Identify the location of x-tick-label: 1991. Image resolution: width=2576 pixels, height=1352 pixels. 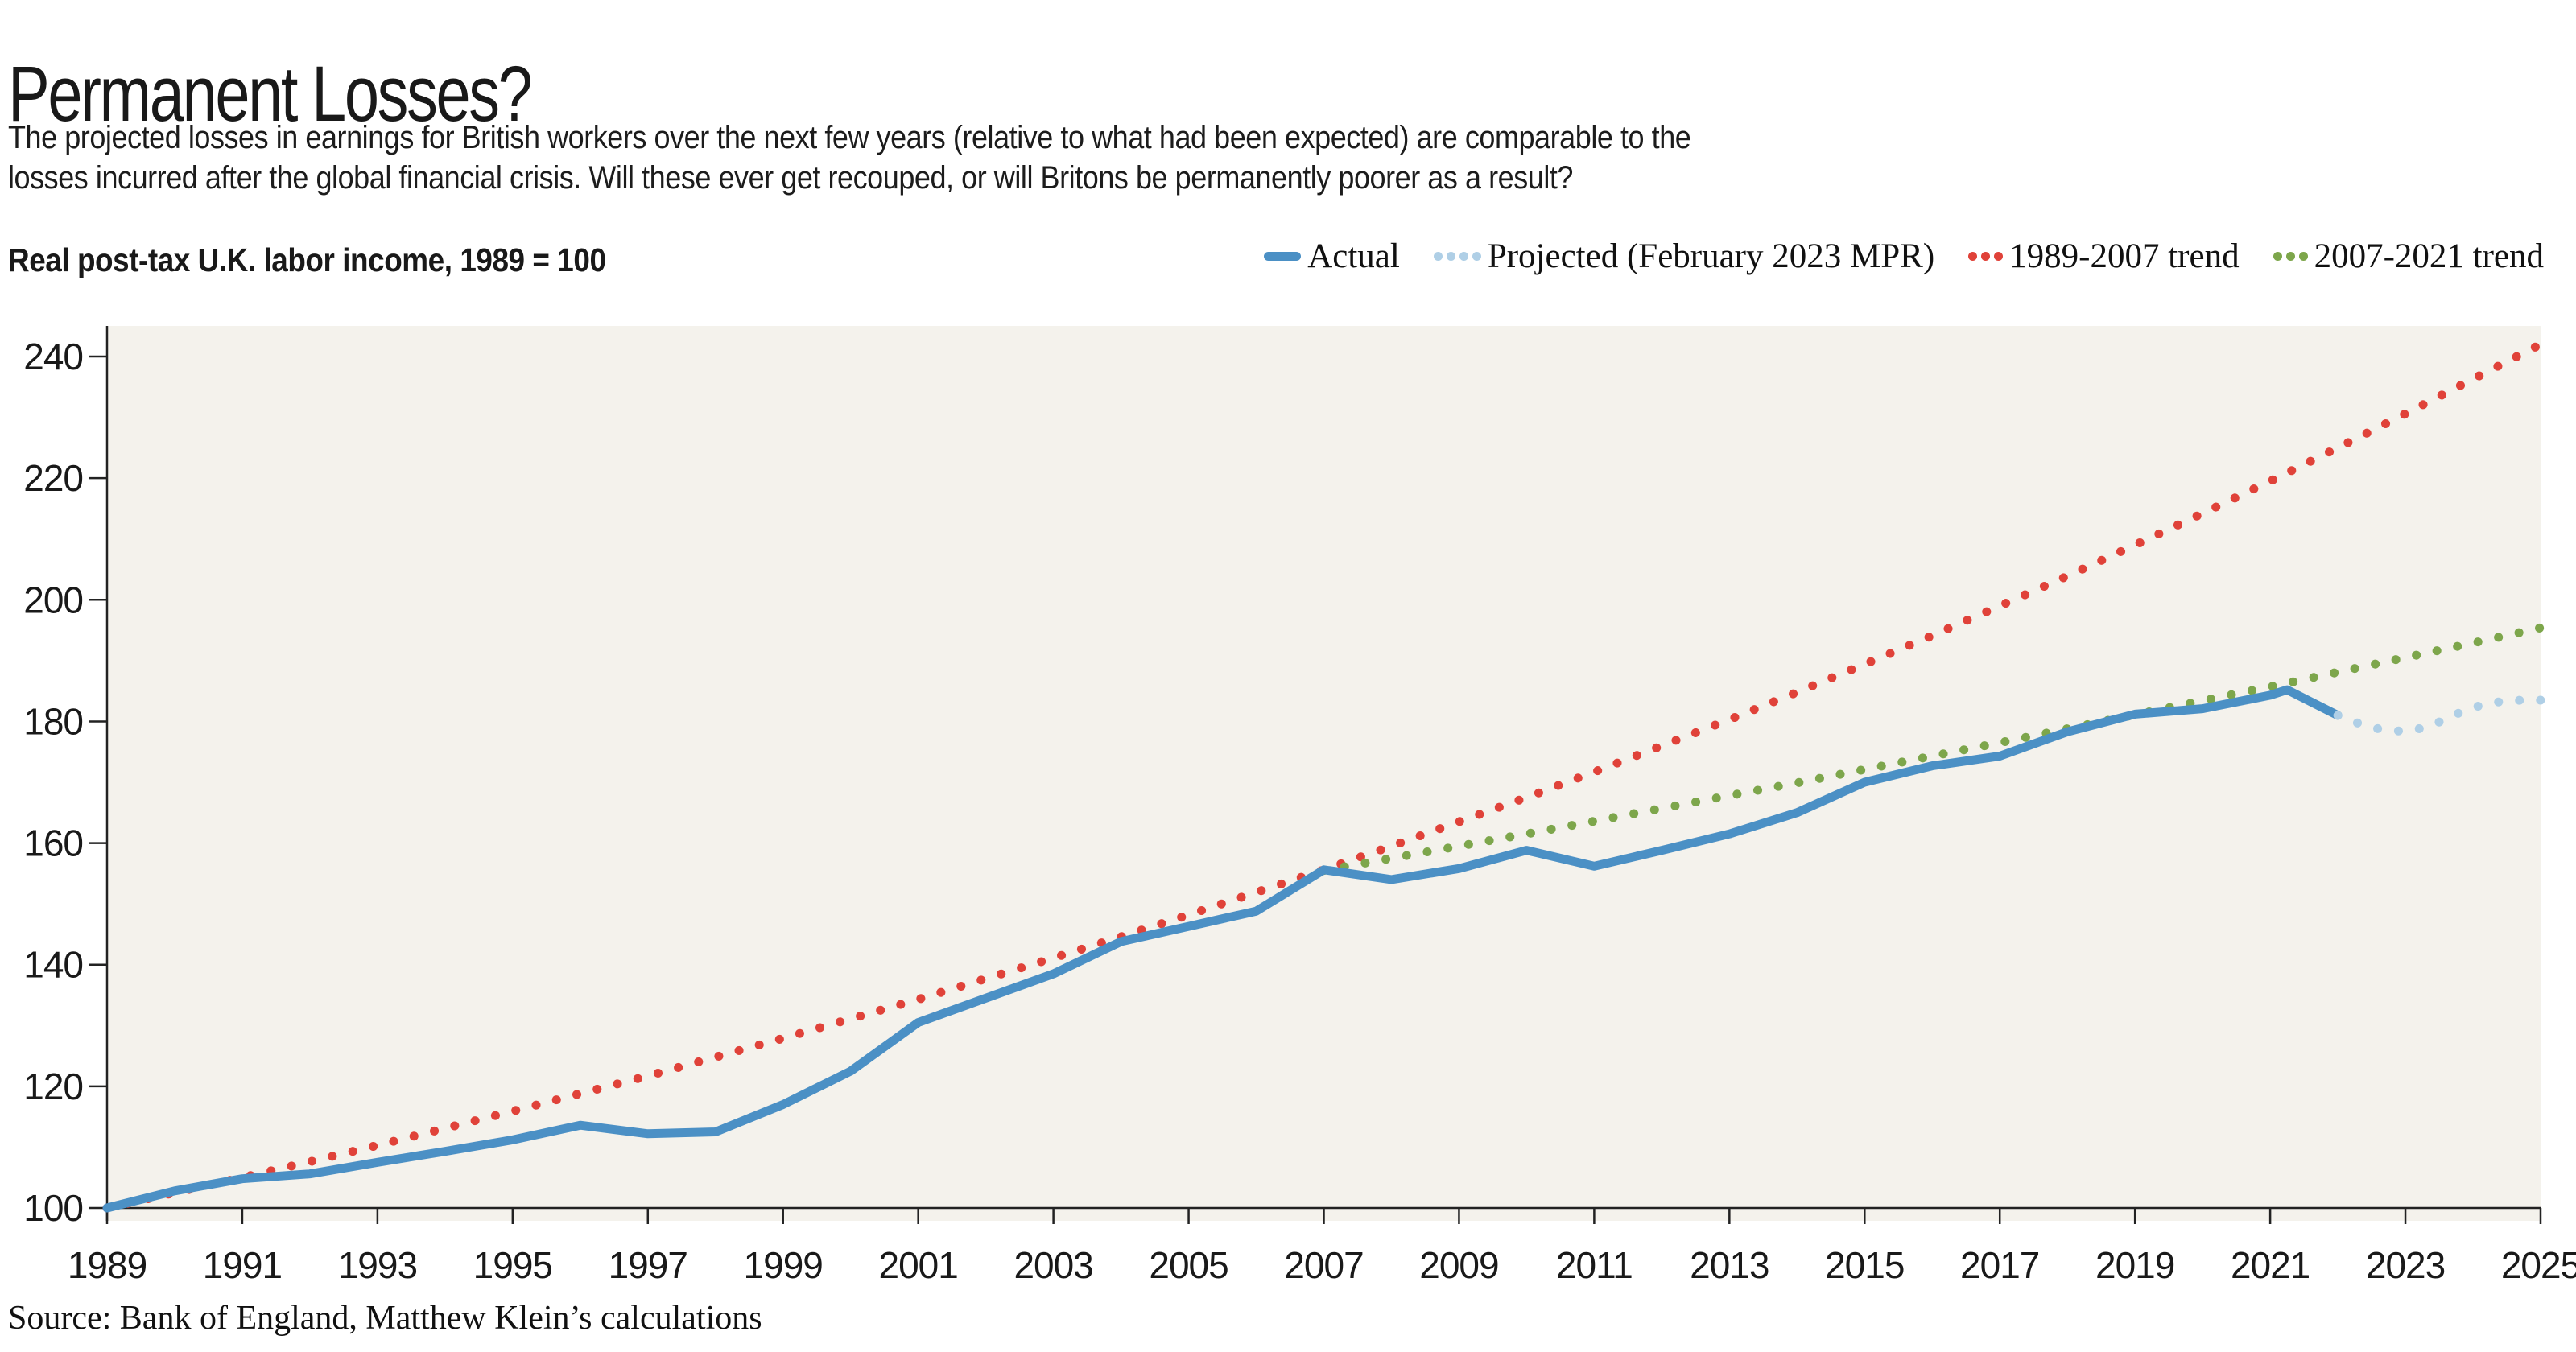
(242, 1265).